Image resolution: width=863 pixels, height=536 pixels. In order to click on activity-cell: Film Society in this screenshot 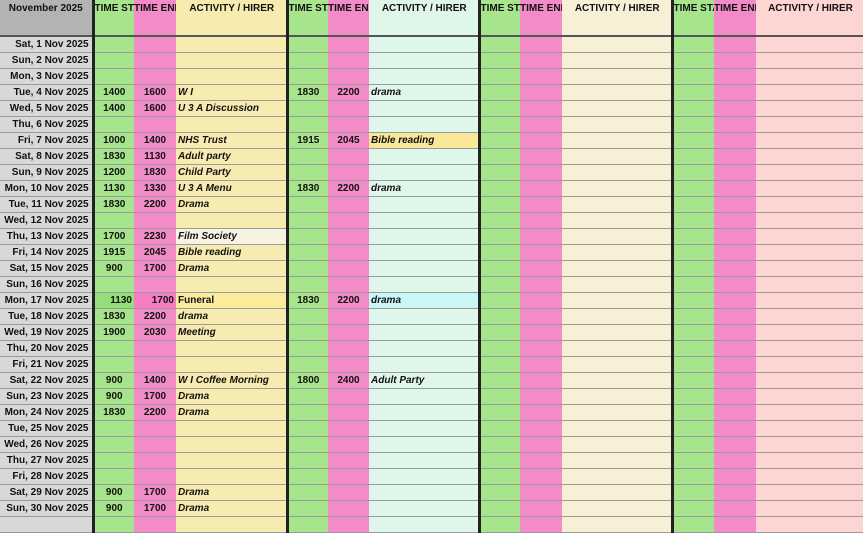, I will do `click(232, 236)`.